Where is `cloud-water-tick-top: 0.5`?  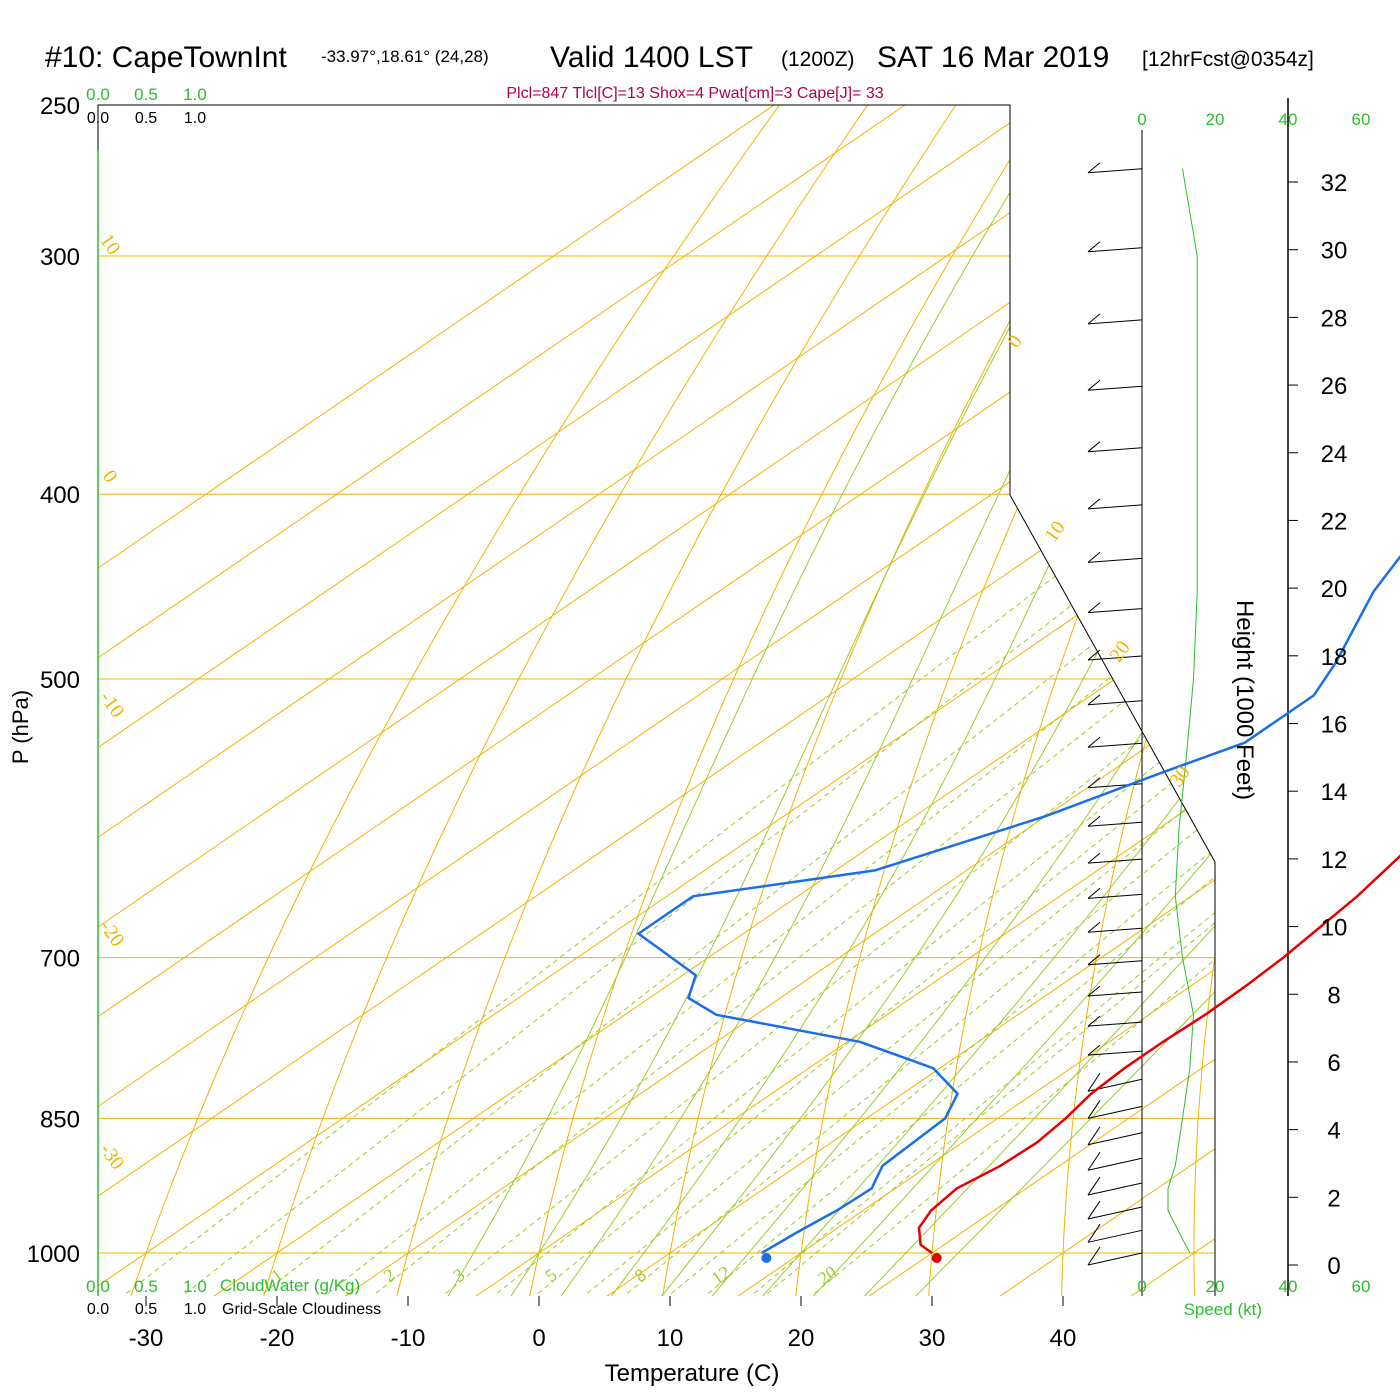 cloud-water-tick-top: 0.5 is located at coordinates (146, 94).